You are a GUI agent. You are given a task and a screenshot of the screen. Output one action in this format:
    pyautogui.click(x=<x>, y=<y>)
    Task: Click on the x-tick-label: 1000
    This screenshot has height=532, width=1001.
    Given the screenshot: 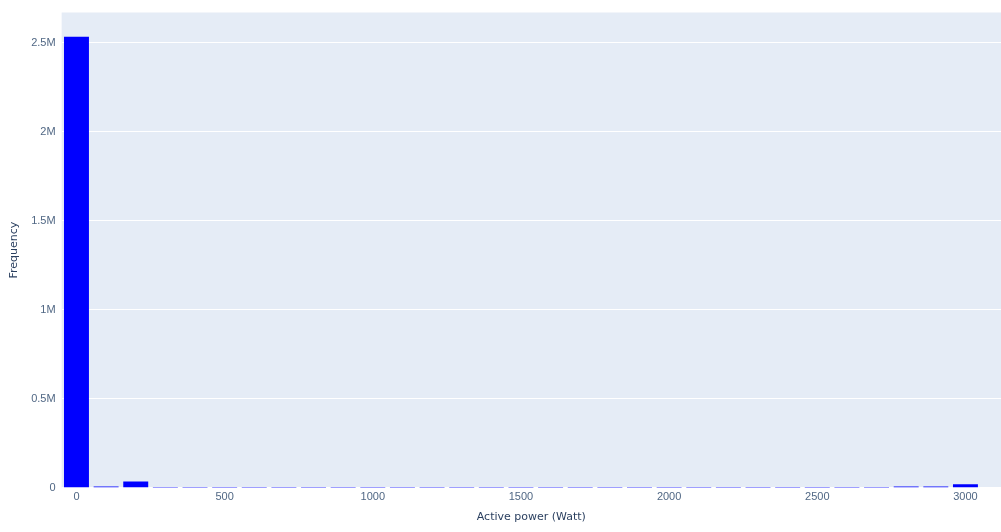 What is the action you would take?
    pyautogui.click(x=373, y=496)
    